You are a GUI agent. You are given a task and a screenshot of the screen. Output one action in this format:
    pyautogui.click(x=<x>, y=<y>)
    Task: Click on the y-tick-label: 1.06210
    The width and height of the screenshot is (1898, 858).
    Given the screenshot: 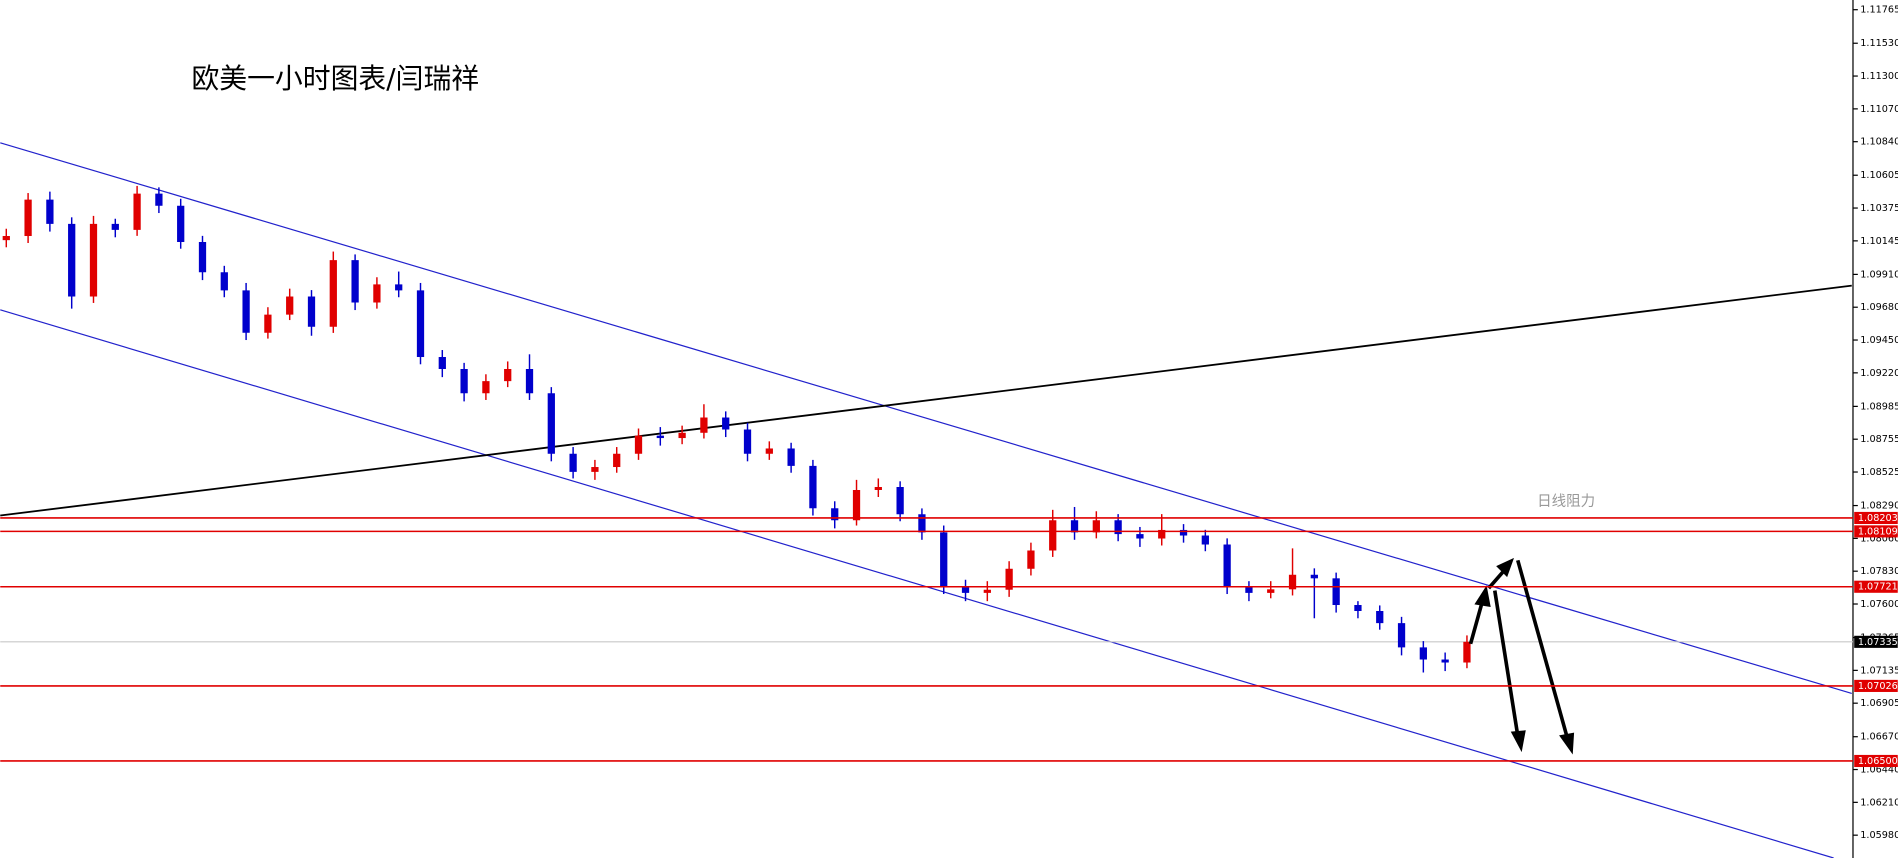 What is the action you would take?
    pyautogui.click(x=1879, y=802)
    